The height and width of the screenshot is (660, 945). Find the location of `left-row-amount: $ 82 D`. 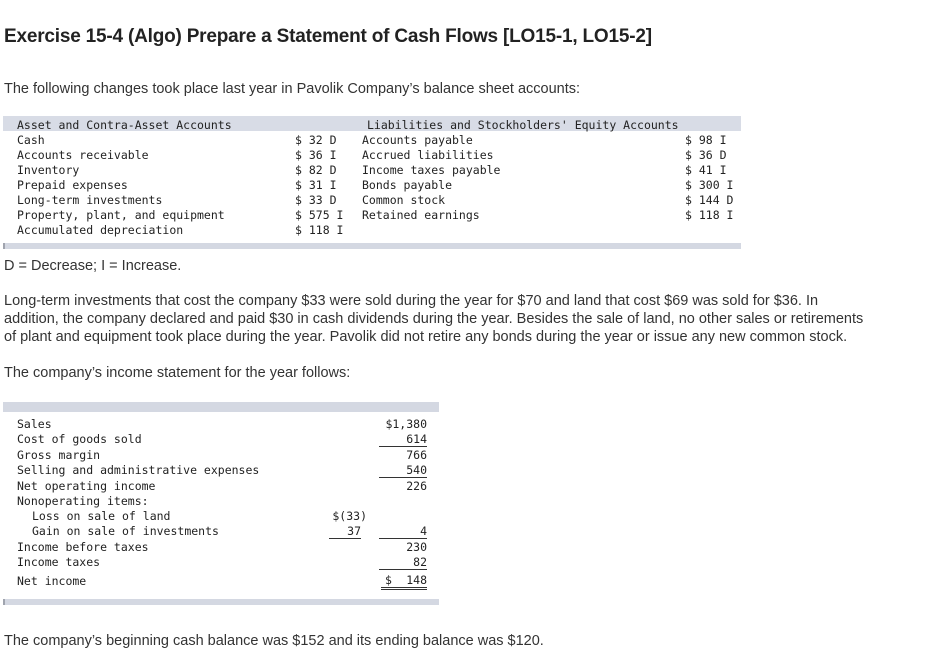

left-row-amount: $ 82 D is located at coordinates (316, 170).